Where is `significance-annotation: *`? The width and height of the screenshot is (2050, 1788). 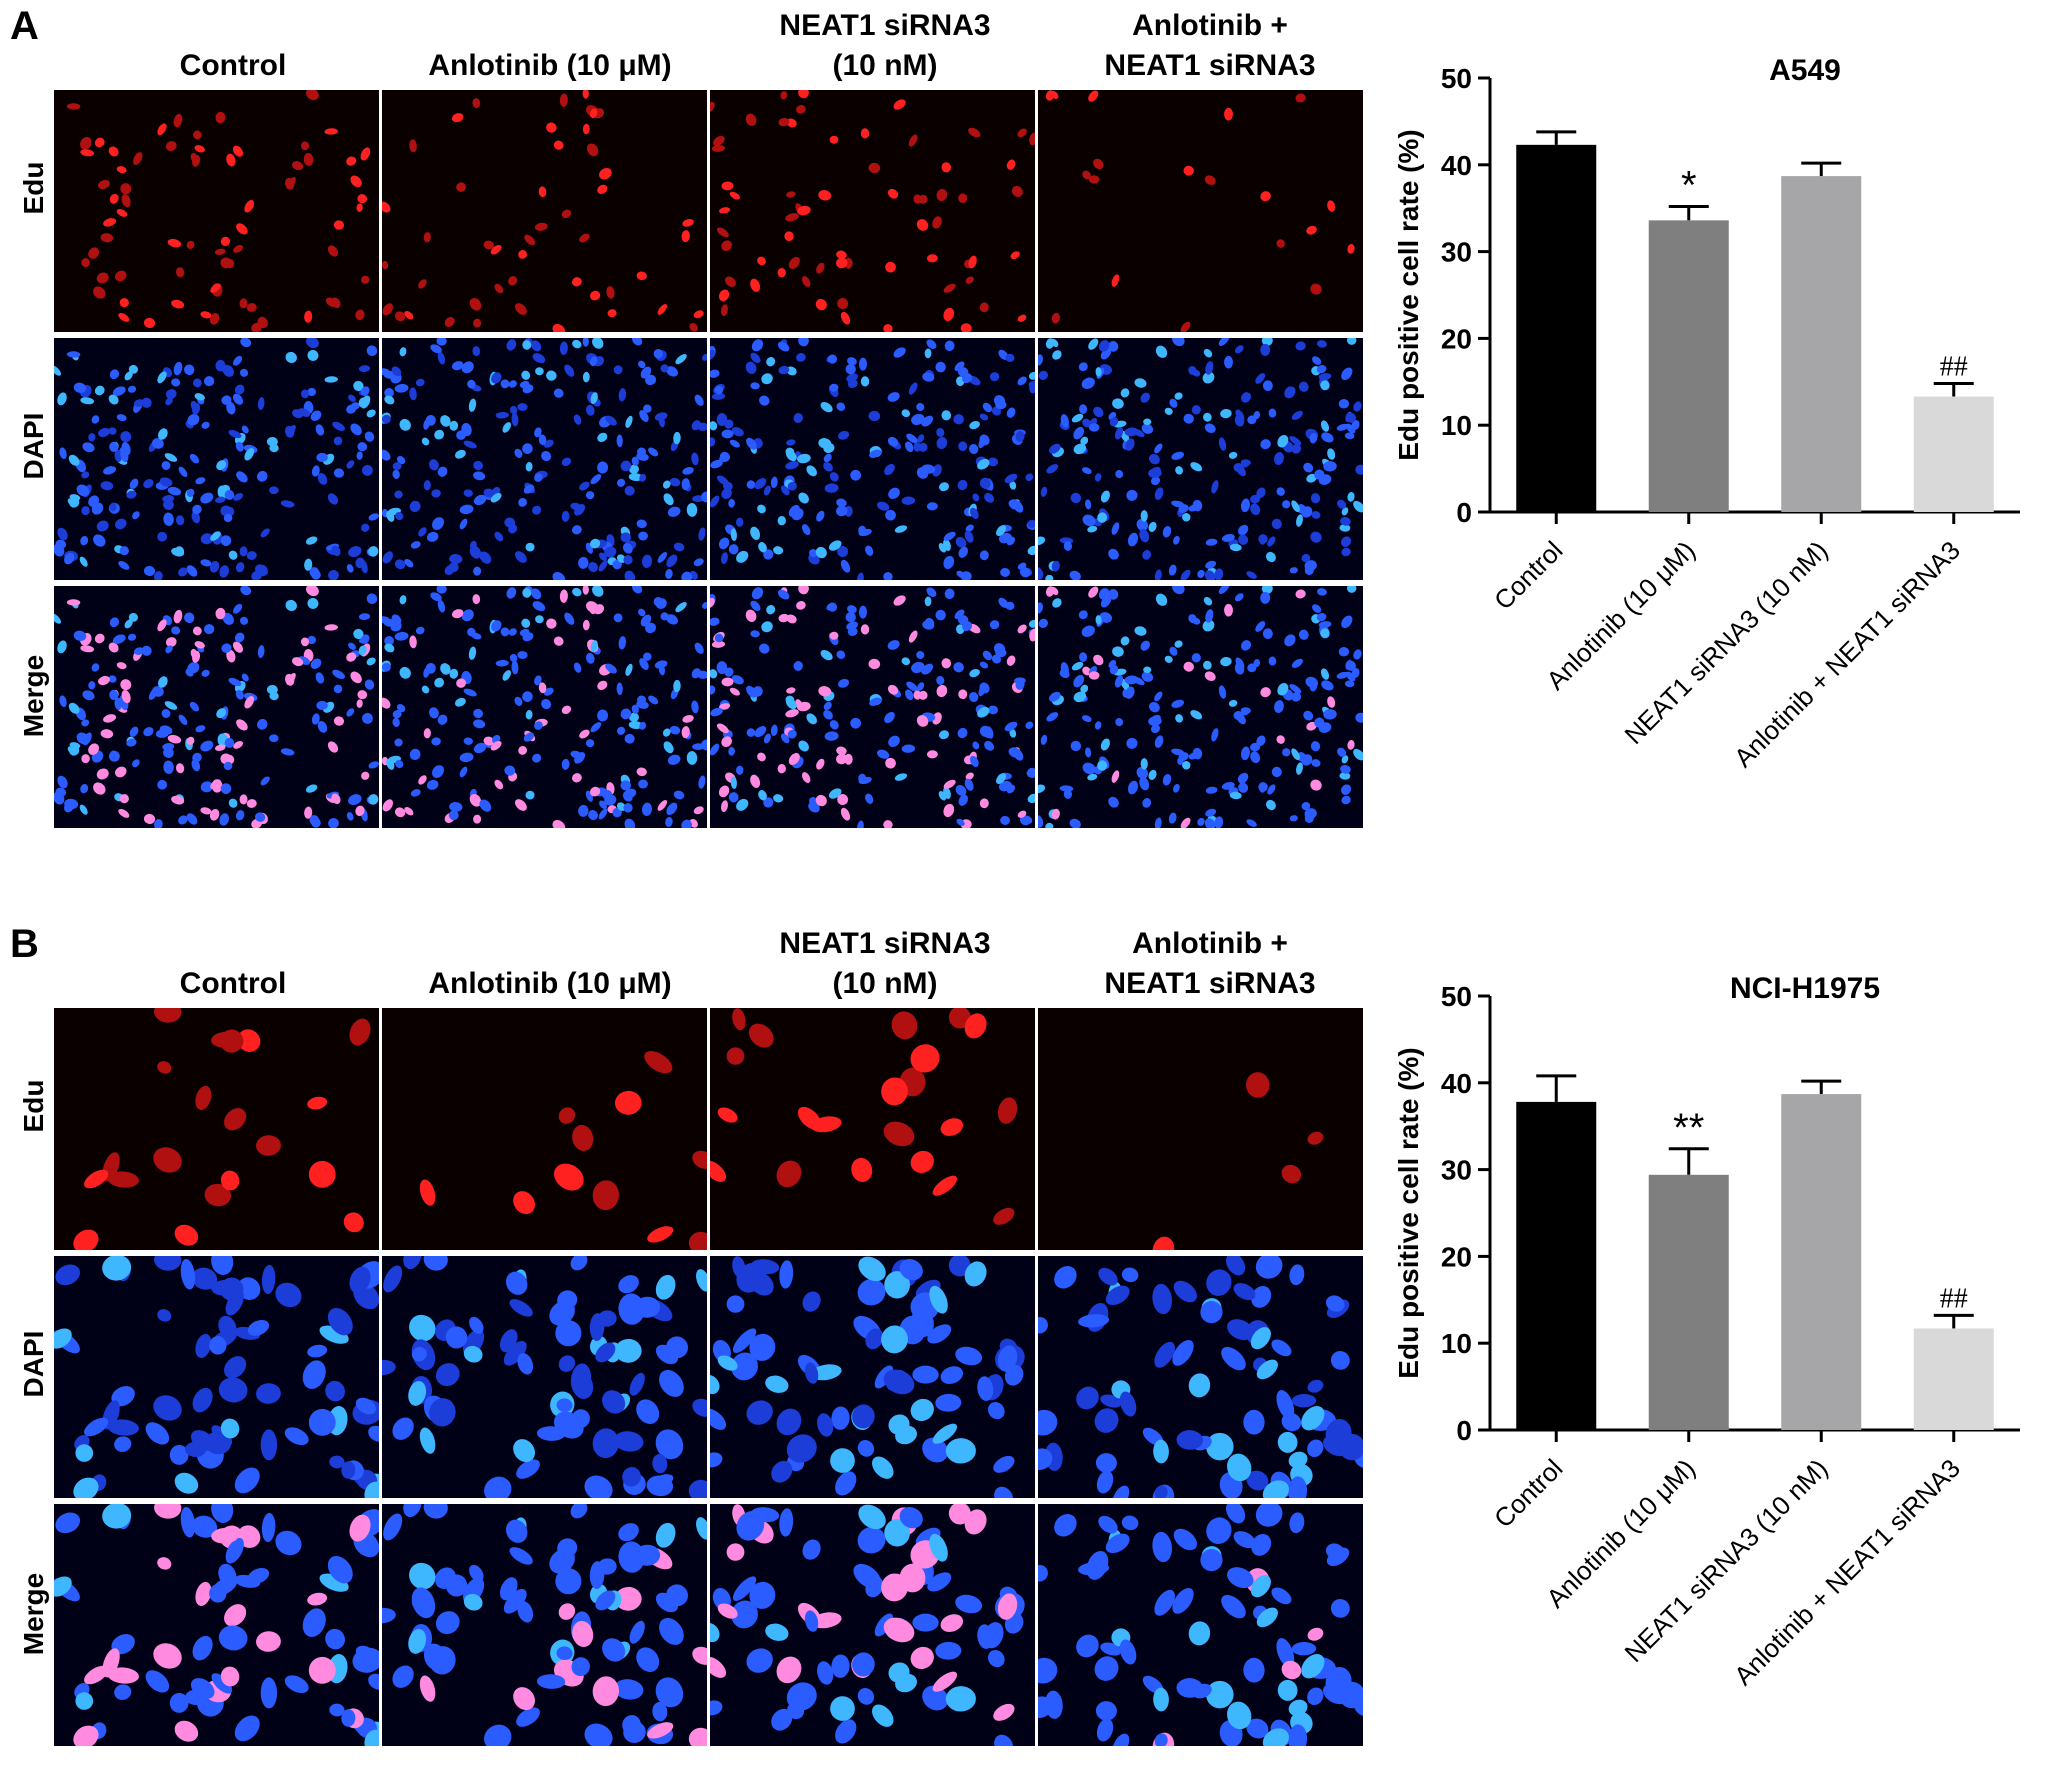
significance-annotation: * is located at coordinates (1689, 185).